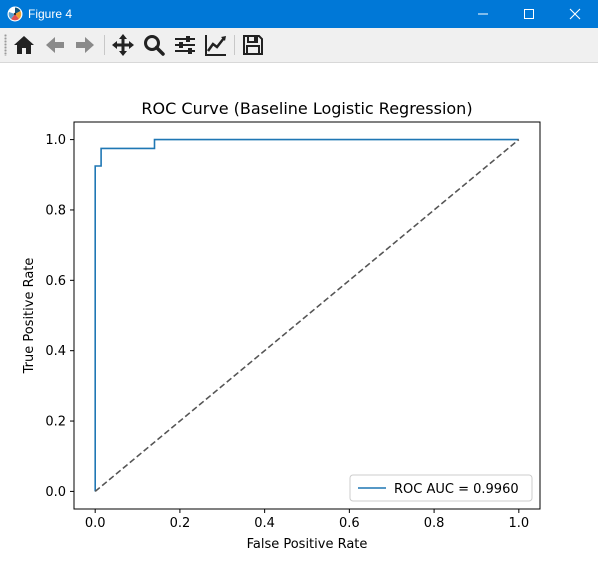  I want to click on y-tick-label: 0.8, so click(55, 210).